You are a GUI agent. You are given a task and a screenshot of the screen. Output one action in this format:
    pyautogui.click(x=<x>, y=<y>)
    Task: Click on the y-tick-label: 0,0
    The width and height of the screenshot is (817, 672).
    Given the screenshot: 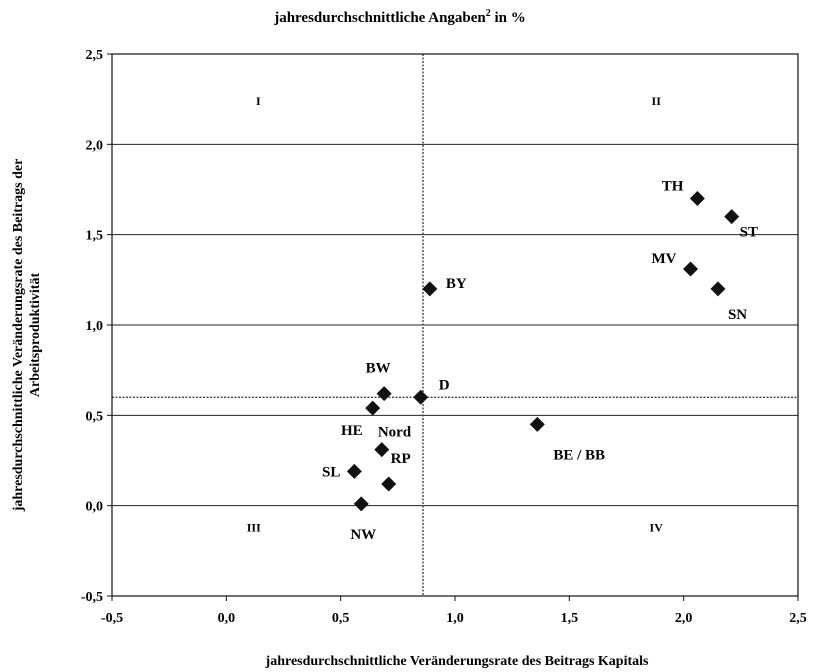 What is the action you would take?
    pyautogui.click(x=95, y=507)
    